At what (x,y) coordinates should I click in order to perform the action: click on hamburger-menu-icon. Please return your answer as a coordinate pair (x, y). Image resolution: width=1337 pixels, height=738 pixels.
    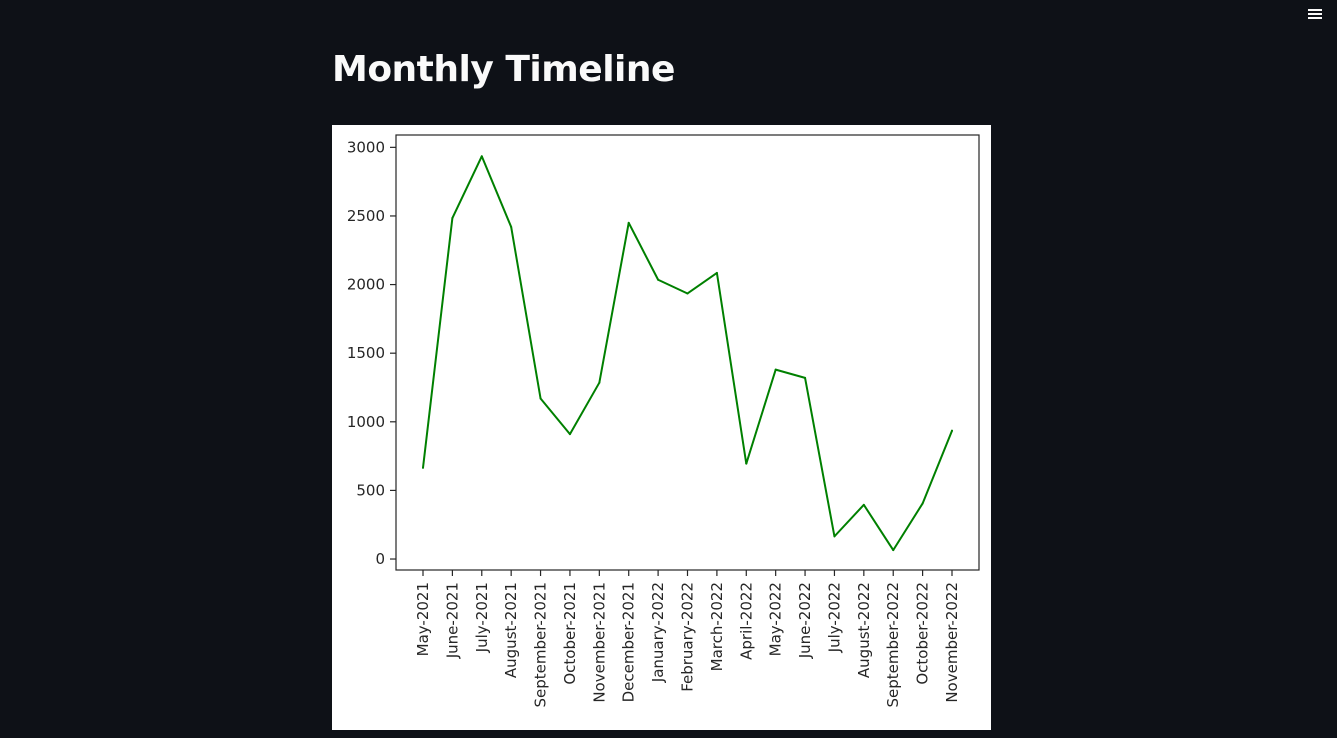
    Looking at the image, I should click on (1315, 14).